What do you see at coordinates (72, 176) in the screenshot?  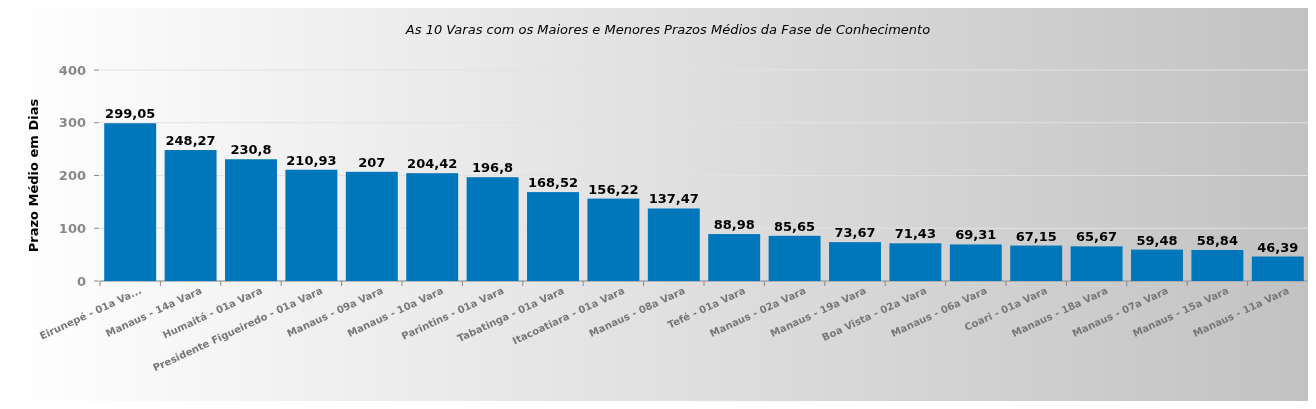 I see `y-tick-label: 200` at bounding box center [72, 176].